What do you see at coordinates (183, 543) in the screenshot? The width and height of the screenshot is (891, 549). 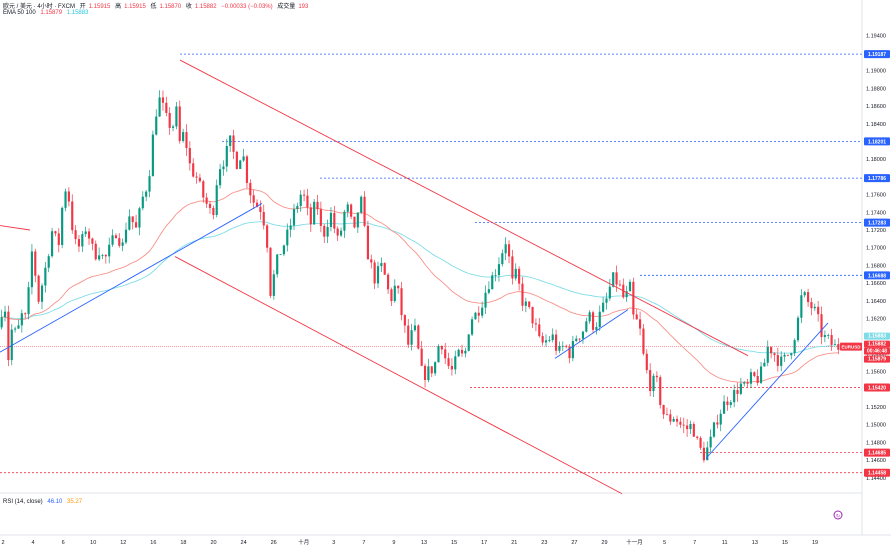 I see `x-tick-label: 18` at bounding box center [183, 543].